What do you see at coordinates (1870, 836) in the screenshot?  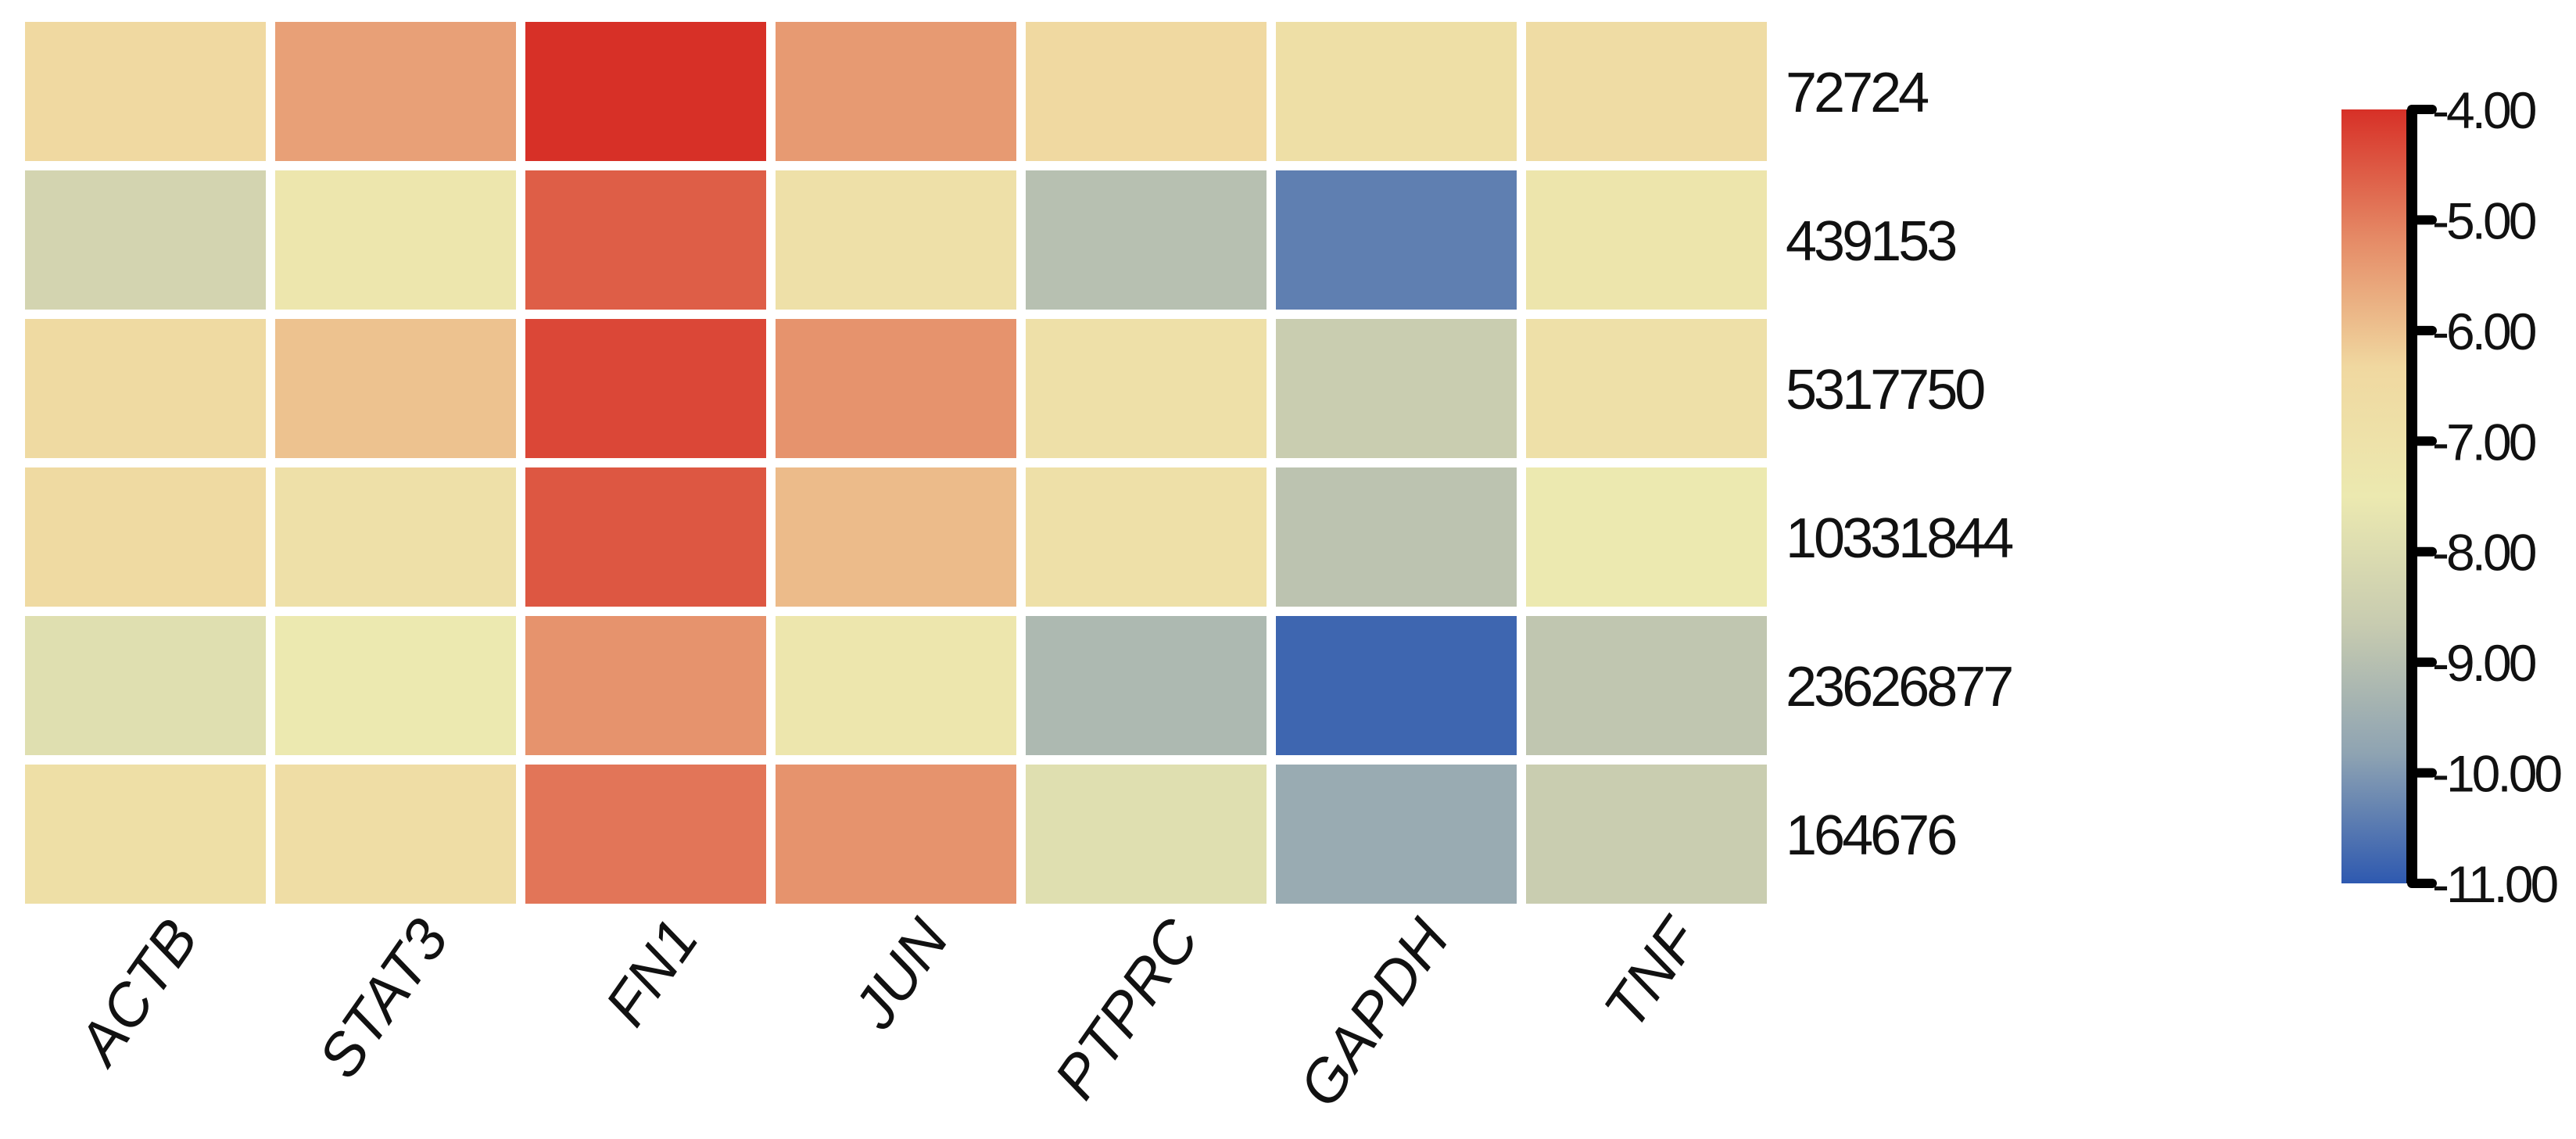 I see `row-label-164676: 164676` at bounding box center [1870, 836].